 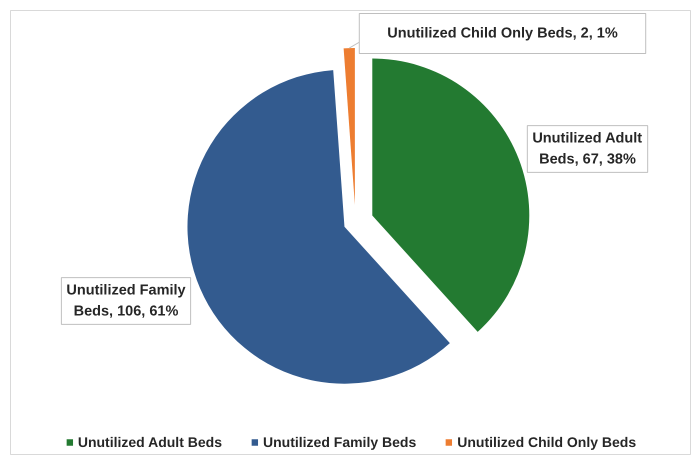 What do you see at coordinates (546, 442) in the screenshot?
I see `legend-label: Unutilized Child Only Beds` at bounding box center [546, 442].